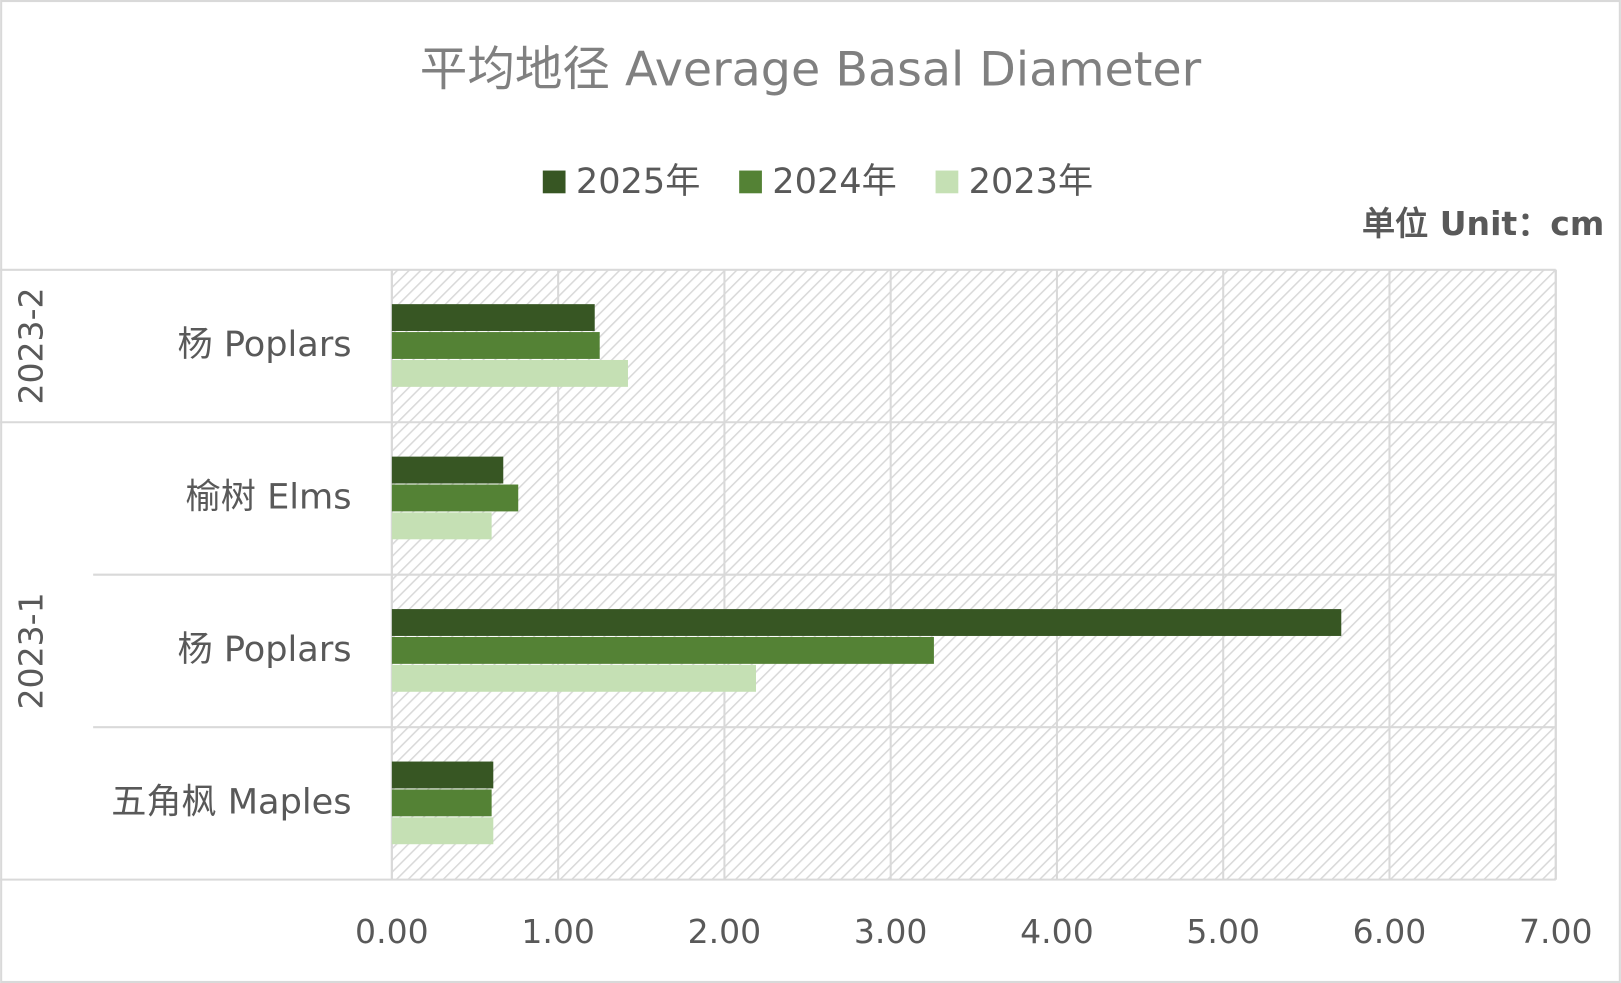 This screenshot has height=983, width=1621. What do you see at coordinates (1390, 931) in the screenshot?
I see `x-tick-label: 6.00` at bounding box center [1390, 931].